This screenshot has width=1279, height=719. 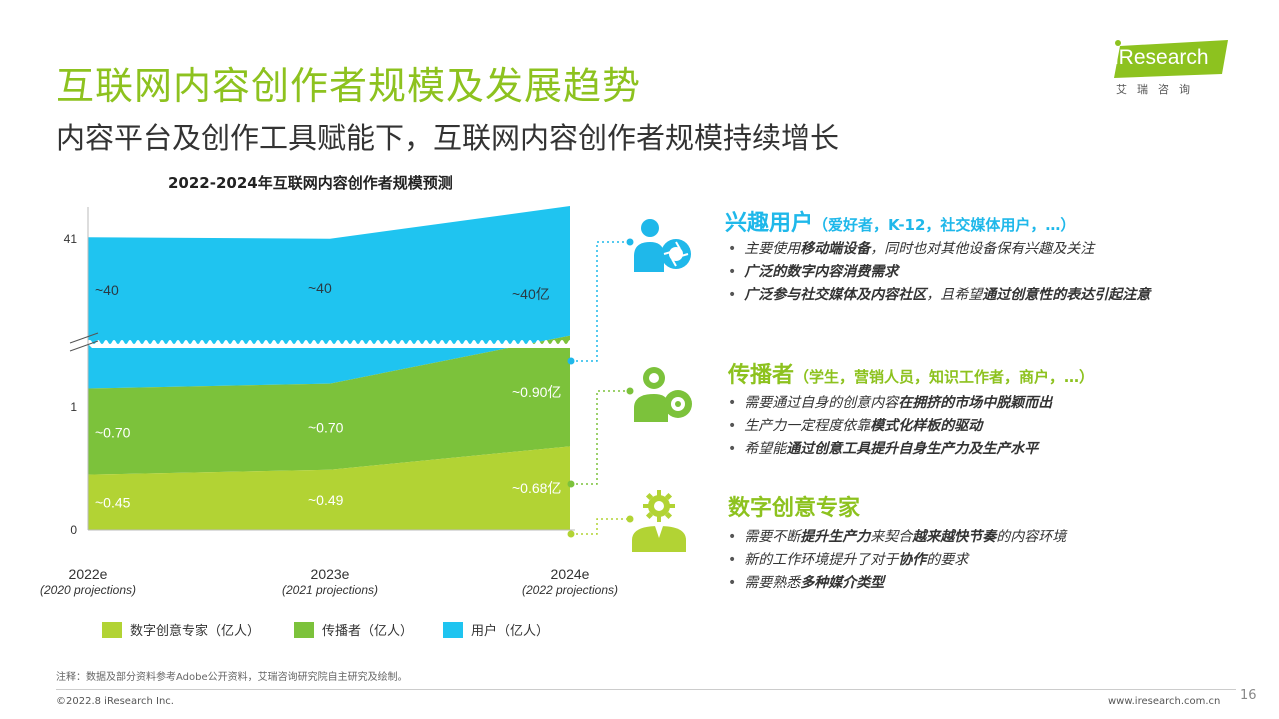 What do you see at coordinates (1161, 57) in the screenshot?
I see `logo-brand: iResearch` at bounding box center [1161, 57].